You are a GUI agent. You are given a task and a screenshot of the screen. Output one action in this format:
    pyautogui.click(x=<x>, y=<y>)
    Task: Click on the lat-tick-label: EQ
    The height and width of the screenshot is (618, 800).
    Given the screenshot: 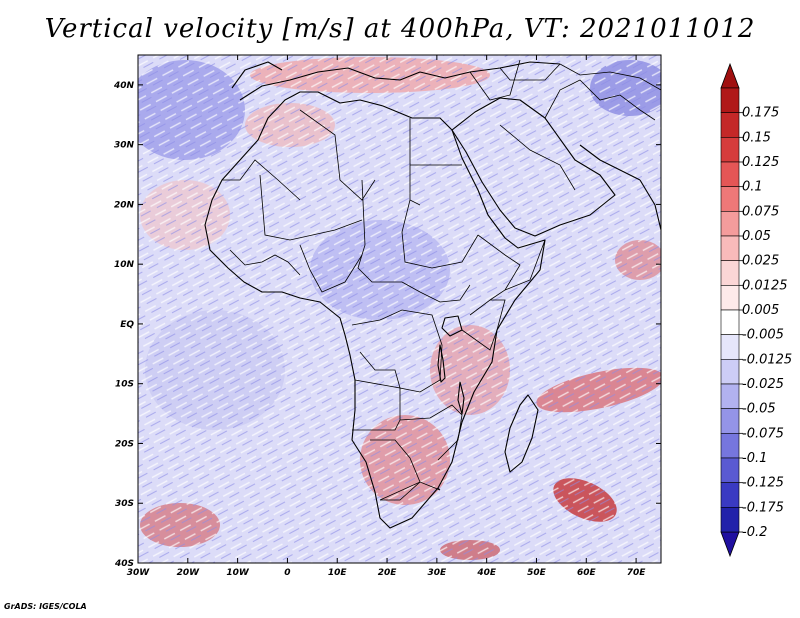 What is the action you would take?
    pyautogui.click(x=127, y=325)
    